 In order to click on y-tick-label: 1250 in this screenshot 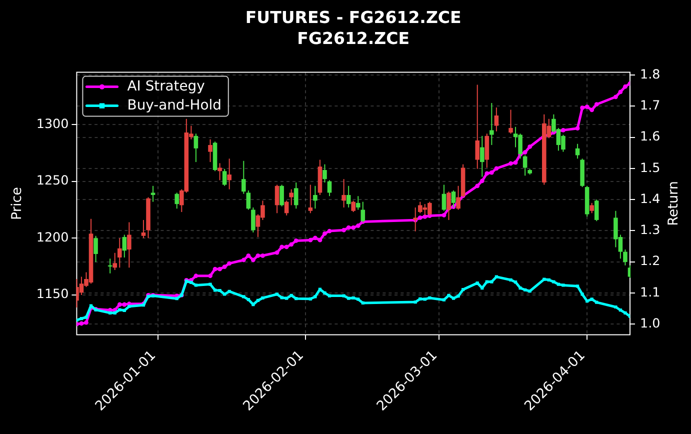, I will do `click(52, 180)`.